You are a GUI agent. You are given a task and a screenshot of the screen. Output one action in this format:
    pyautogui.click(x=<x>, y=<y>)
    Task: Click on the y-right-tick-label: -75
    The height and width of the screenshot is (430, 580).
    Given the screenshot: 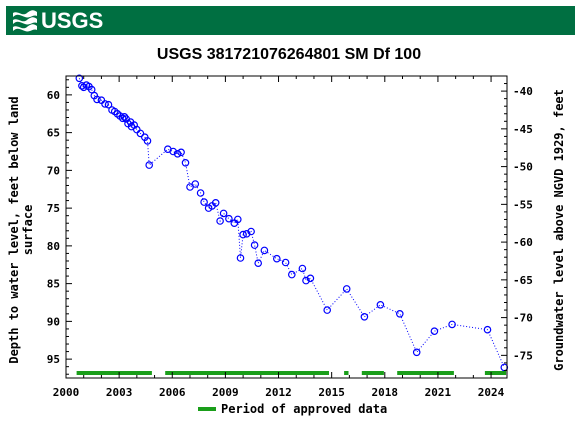 What is the action you would take?
    pyautogui.click(x=523, y=355)
    